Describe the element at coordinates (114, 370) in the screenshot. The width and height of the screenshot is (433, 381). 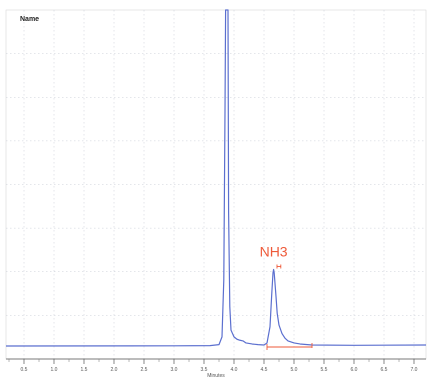
I see `x-tick-label-3: 2.0` at that location.